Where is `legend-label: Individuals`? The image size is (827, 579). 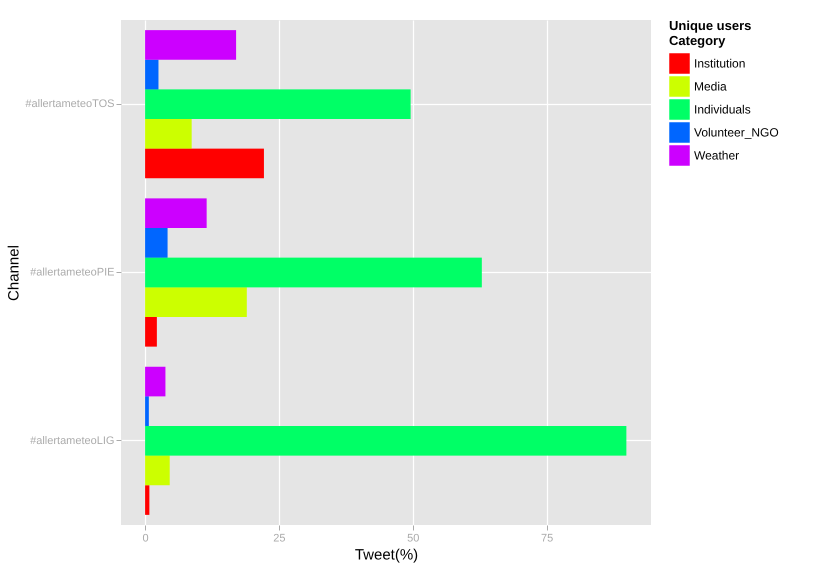
legend-label: Individuals is located at coordinates (722, 109).